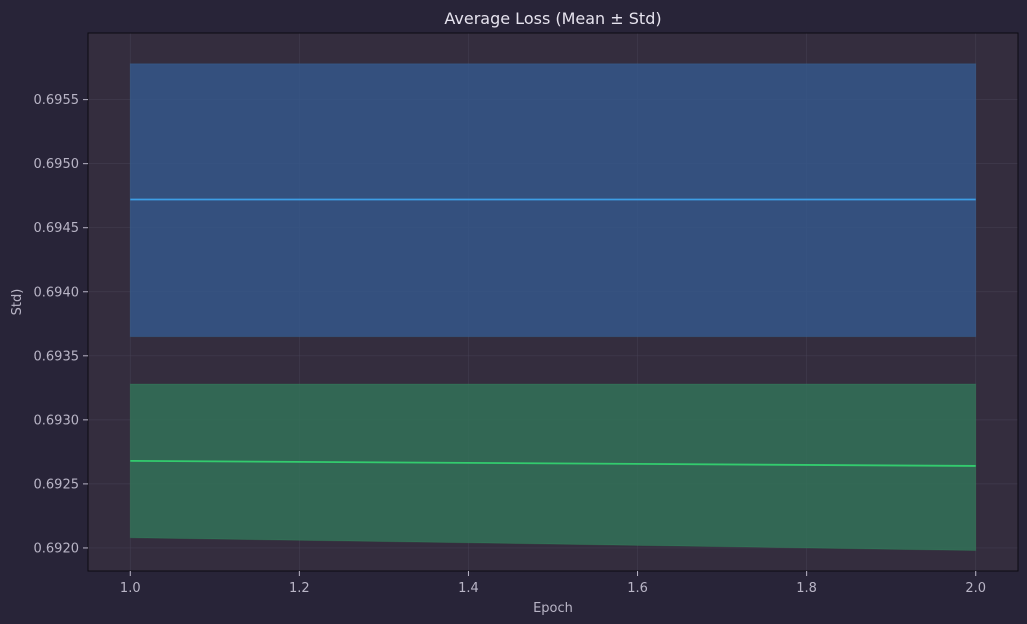  I want to click on x-tick-label: 1.0, so click(130, 588).